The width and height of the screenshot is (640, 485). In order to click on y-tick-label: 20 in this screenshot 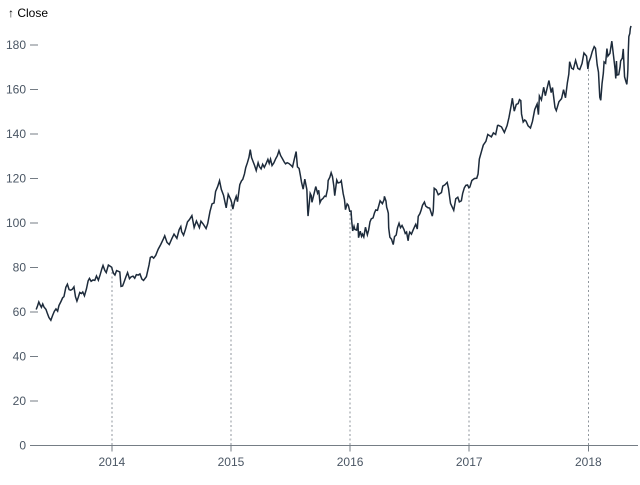, I will do `click(20, 401)`.